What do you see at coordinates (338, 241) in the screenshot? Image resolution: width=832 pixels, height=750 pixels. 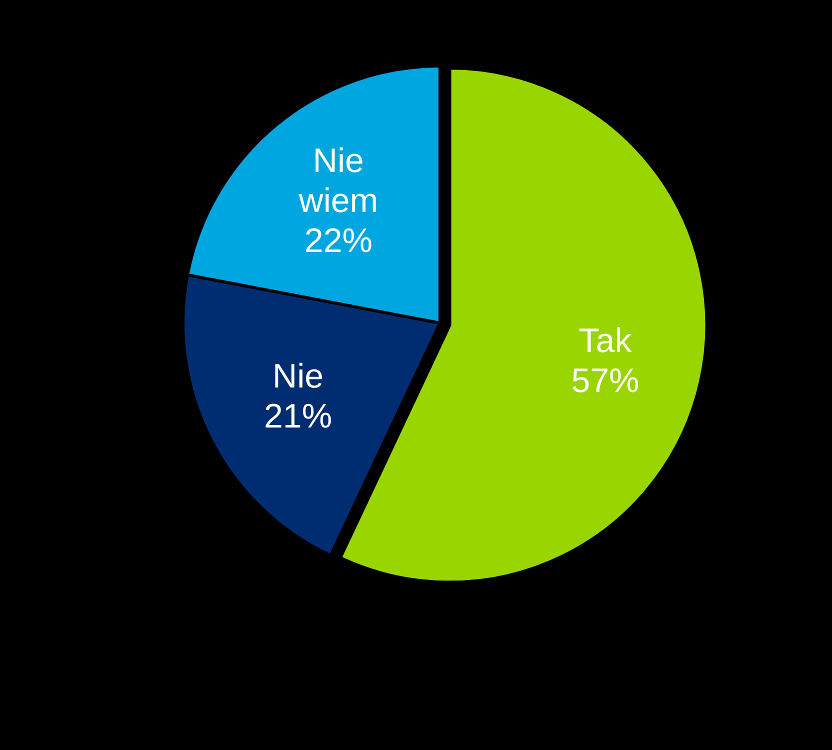 I see `data-label: 22%` at bounding box center [338, 241].